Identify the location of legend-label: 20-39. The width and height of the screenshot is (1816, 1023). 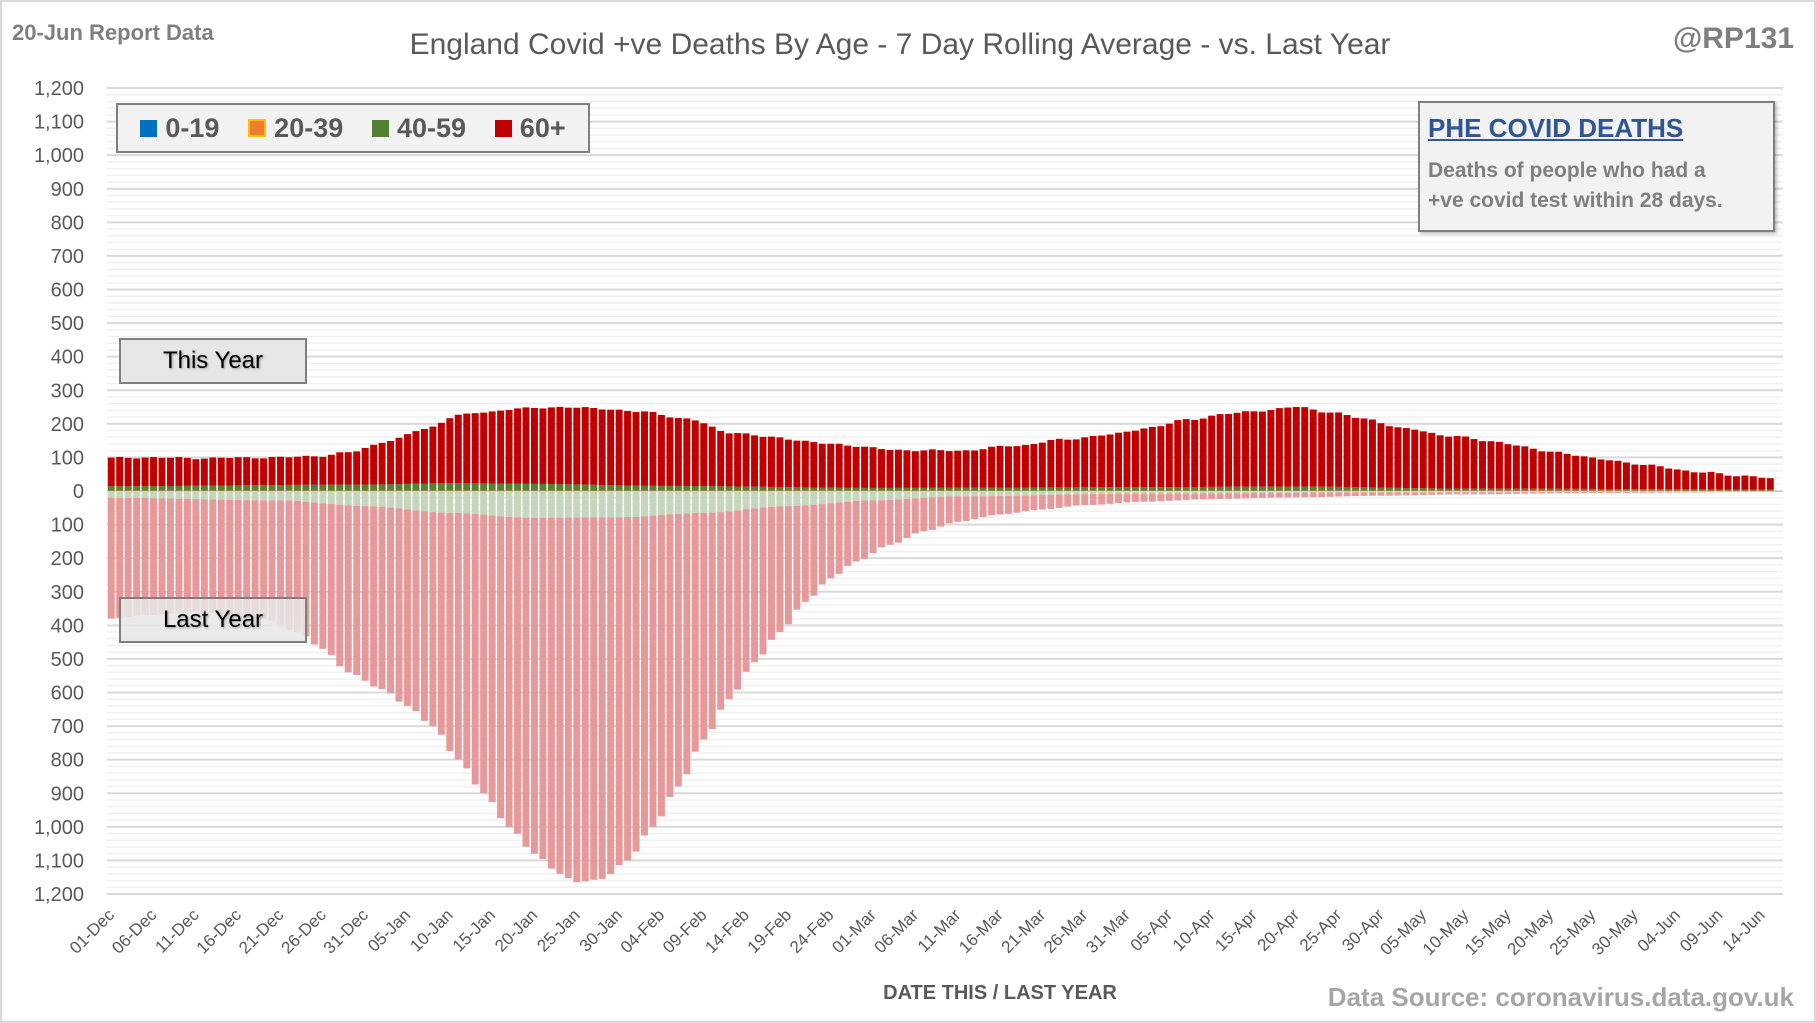
(309, 127).